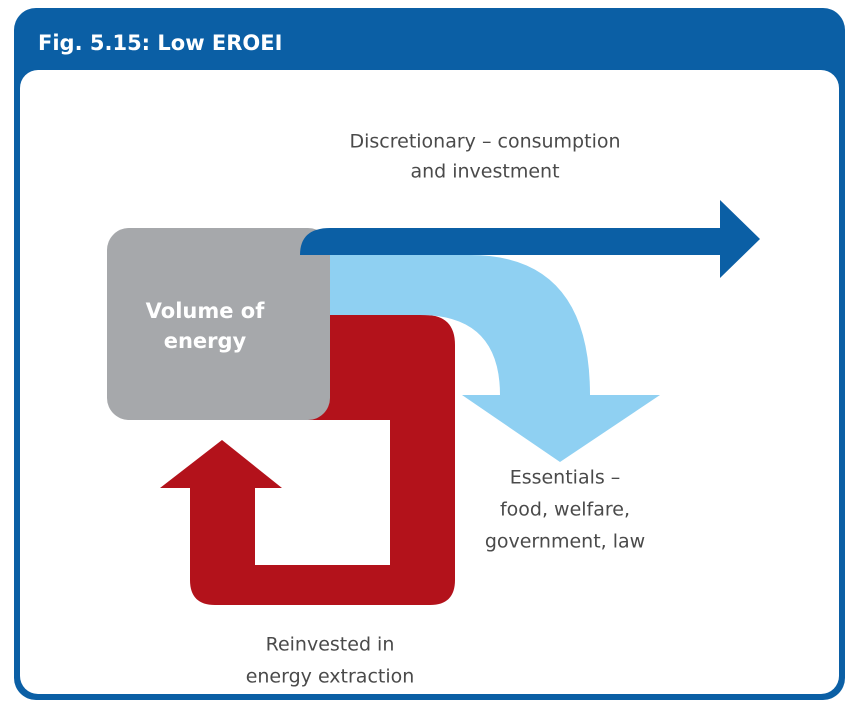 Image resolution: width=847 pixels, height=706 pixels. I want to click on source-box, so click(218, 324).